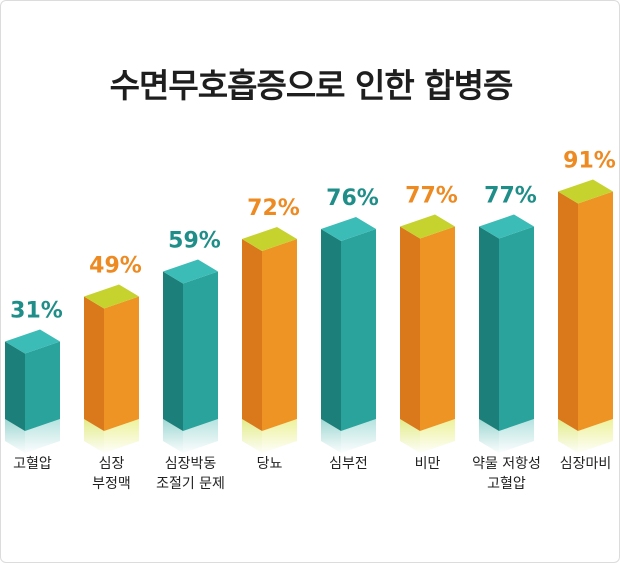 The image size is (620, 563). I want to click on bar-8: 91%, so click(587, 302).